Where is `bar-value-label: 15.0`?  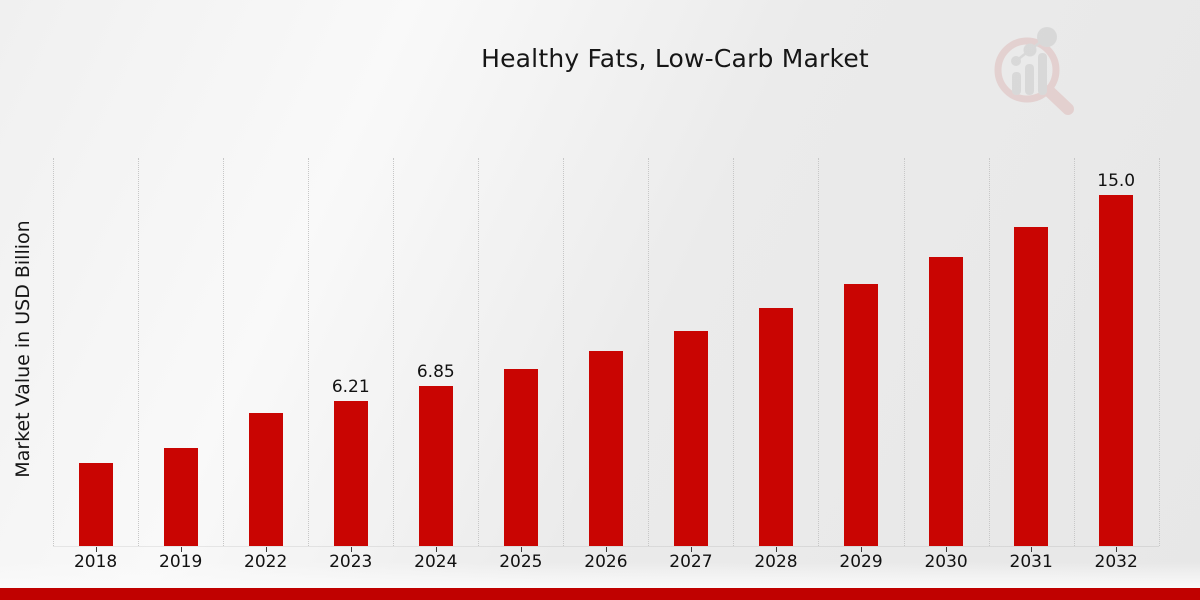 bar-value-label: 15.0 is located at coordinates (1116, 181).